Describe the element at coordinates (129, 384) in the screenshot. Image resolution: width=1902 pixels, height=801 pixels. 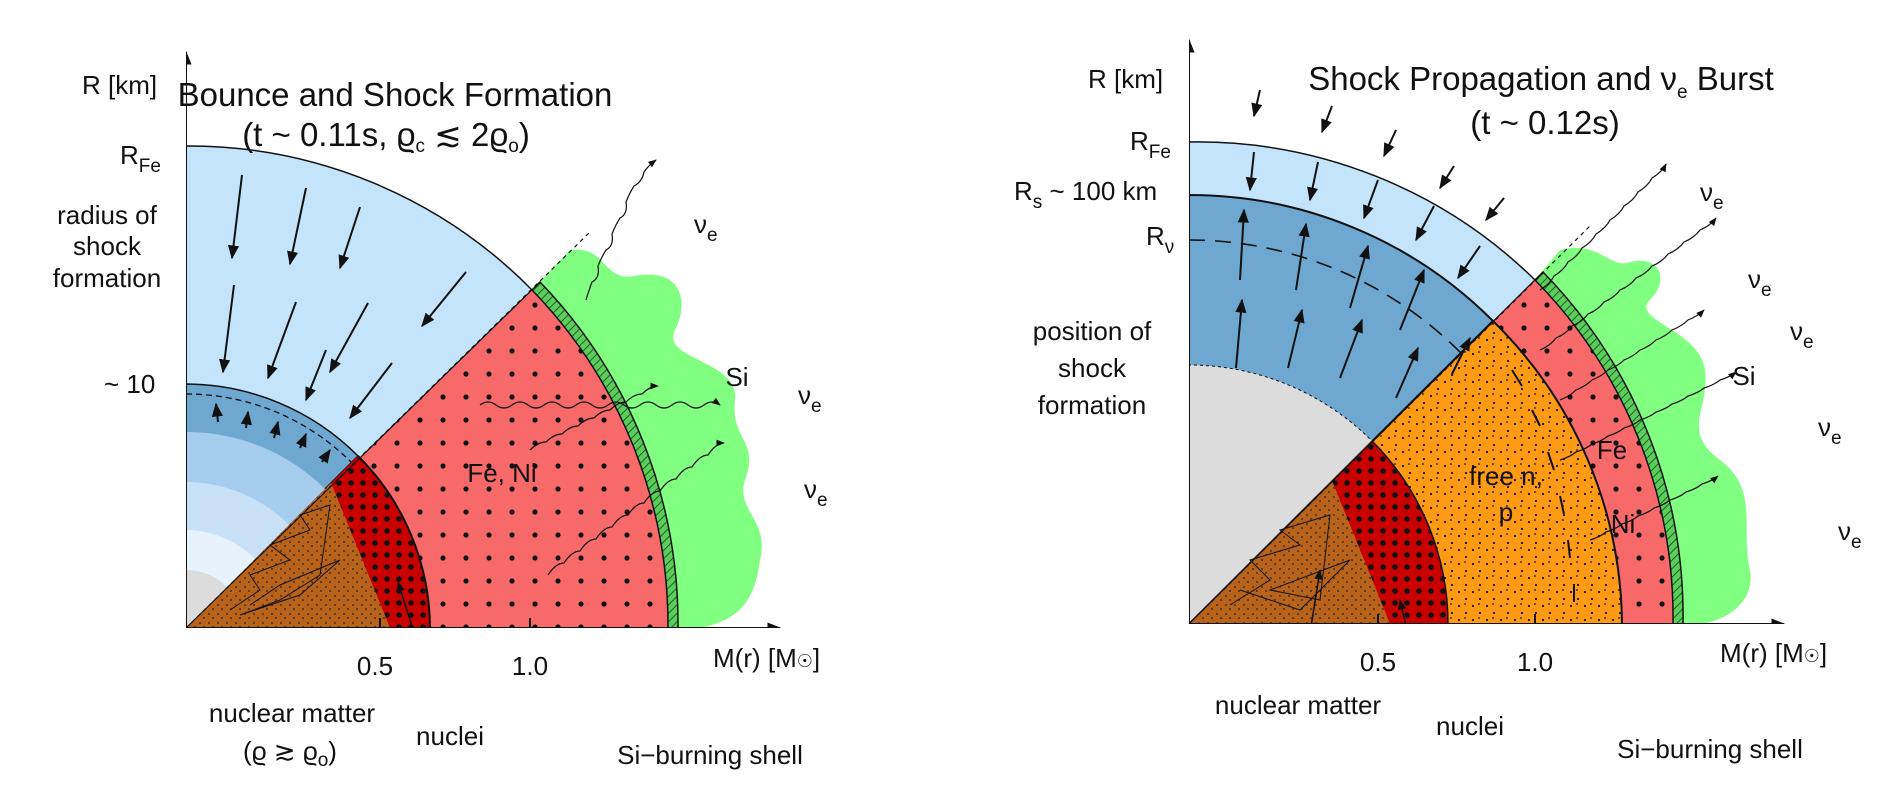
I see `left-tick-10: ~ 10` at that location.